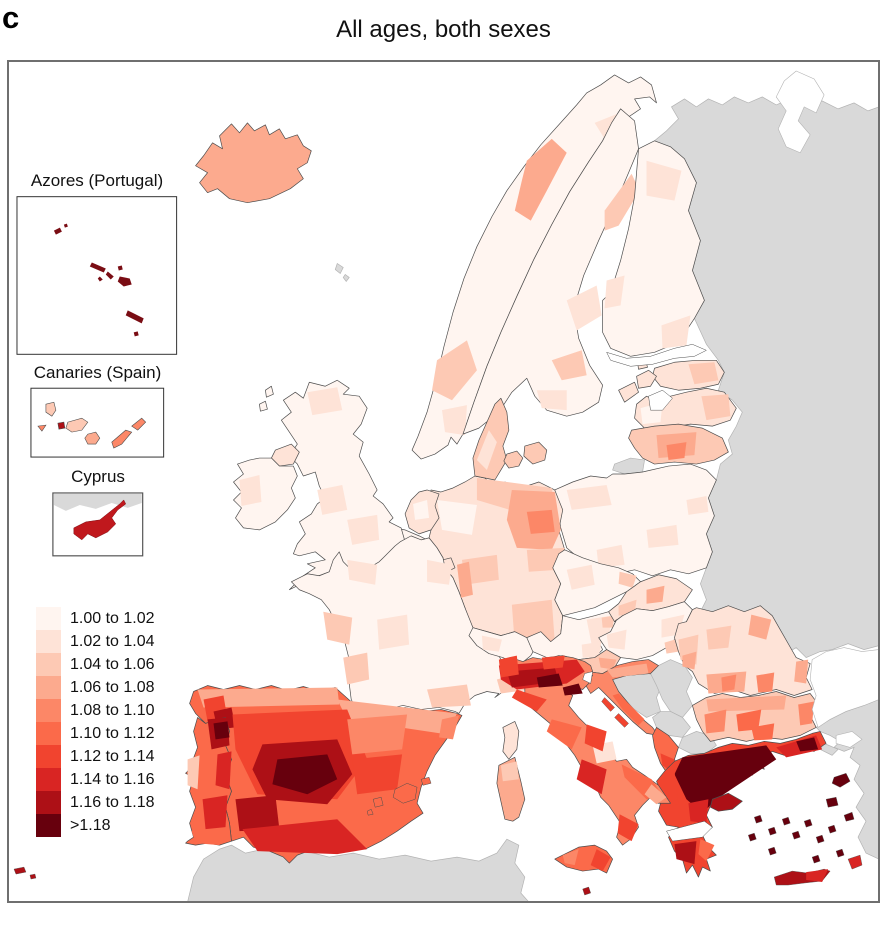 This screenshot has height=933, width=887. What do you see at coordinates (342, 272) in the screenshot?
I see `faroe-islands` at bounding box center [342, 272].